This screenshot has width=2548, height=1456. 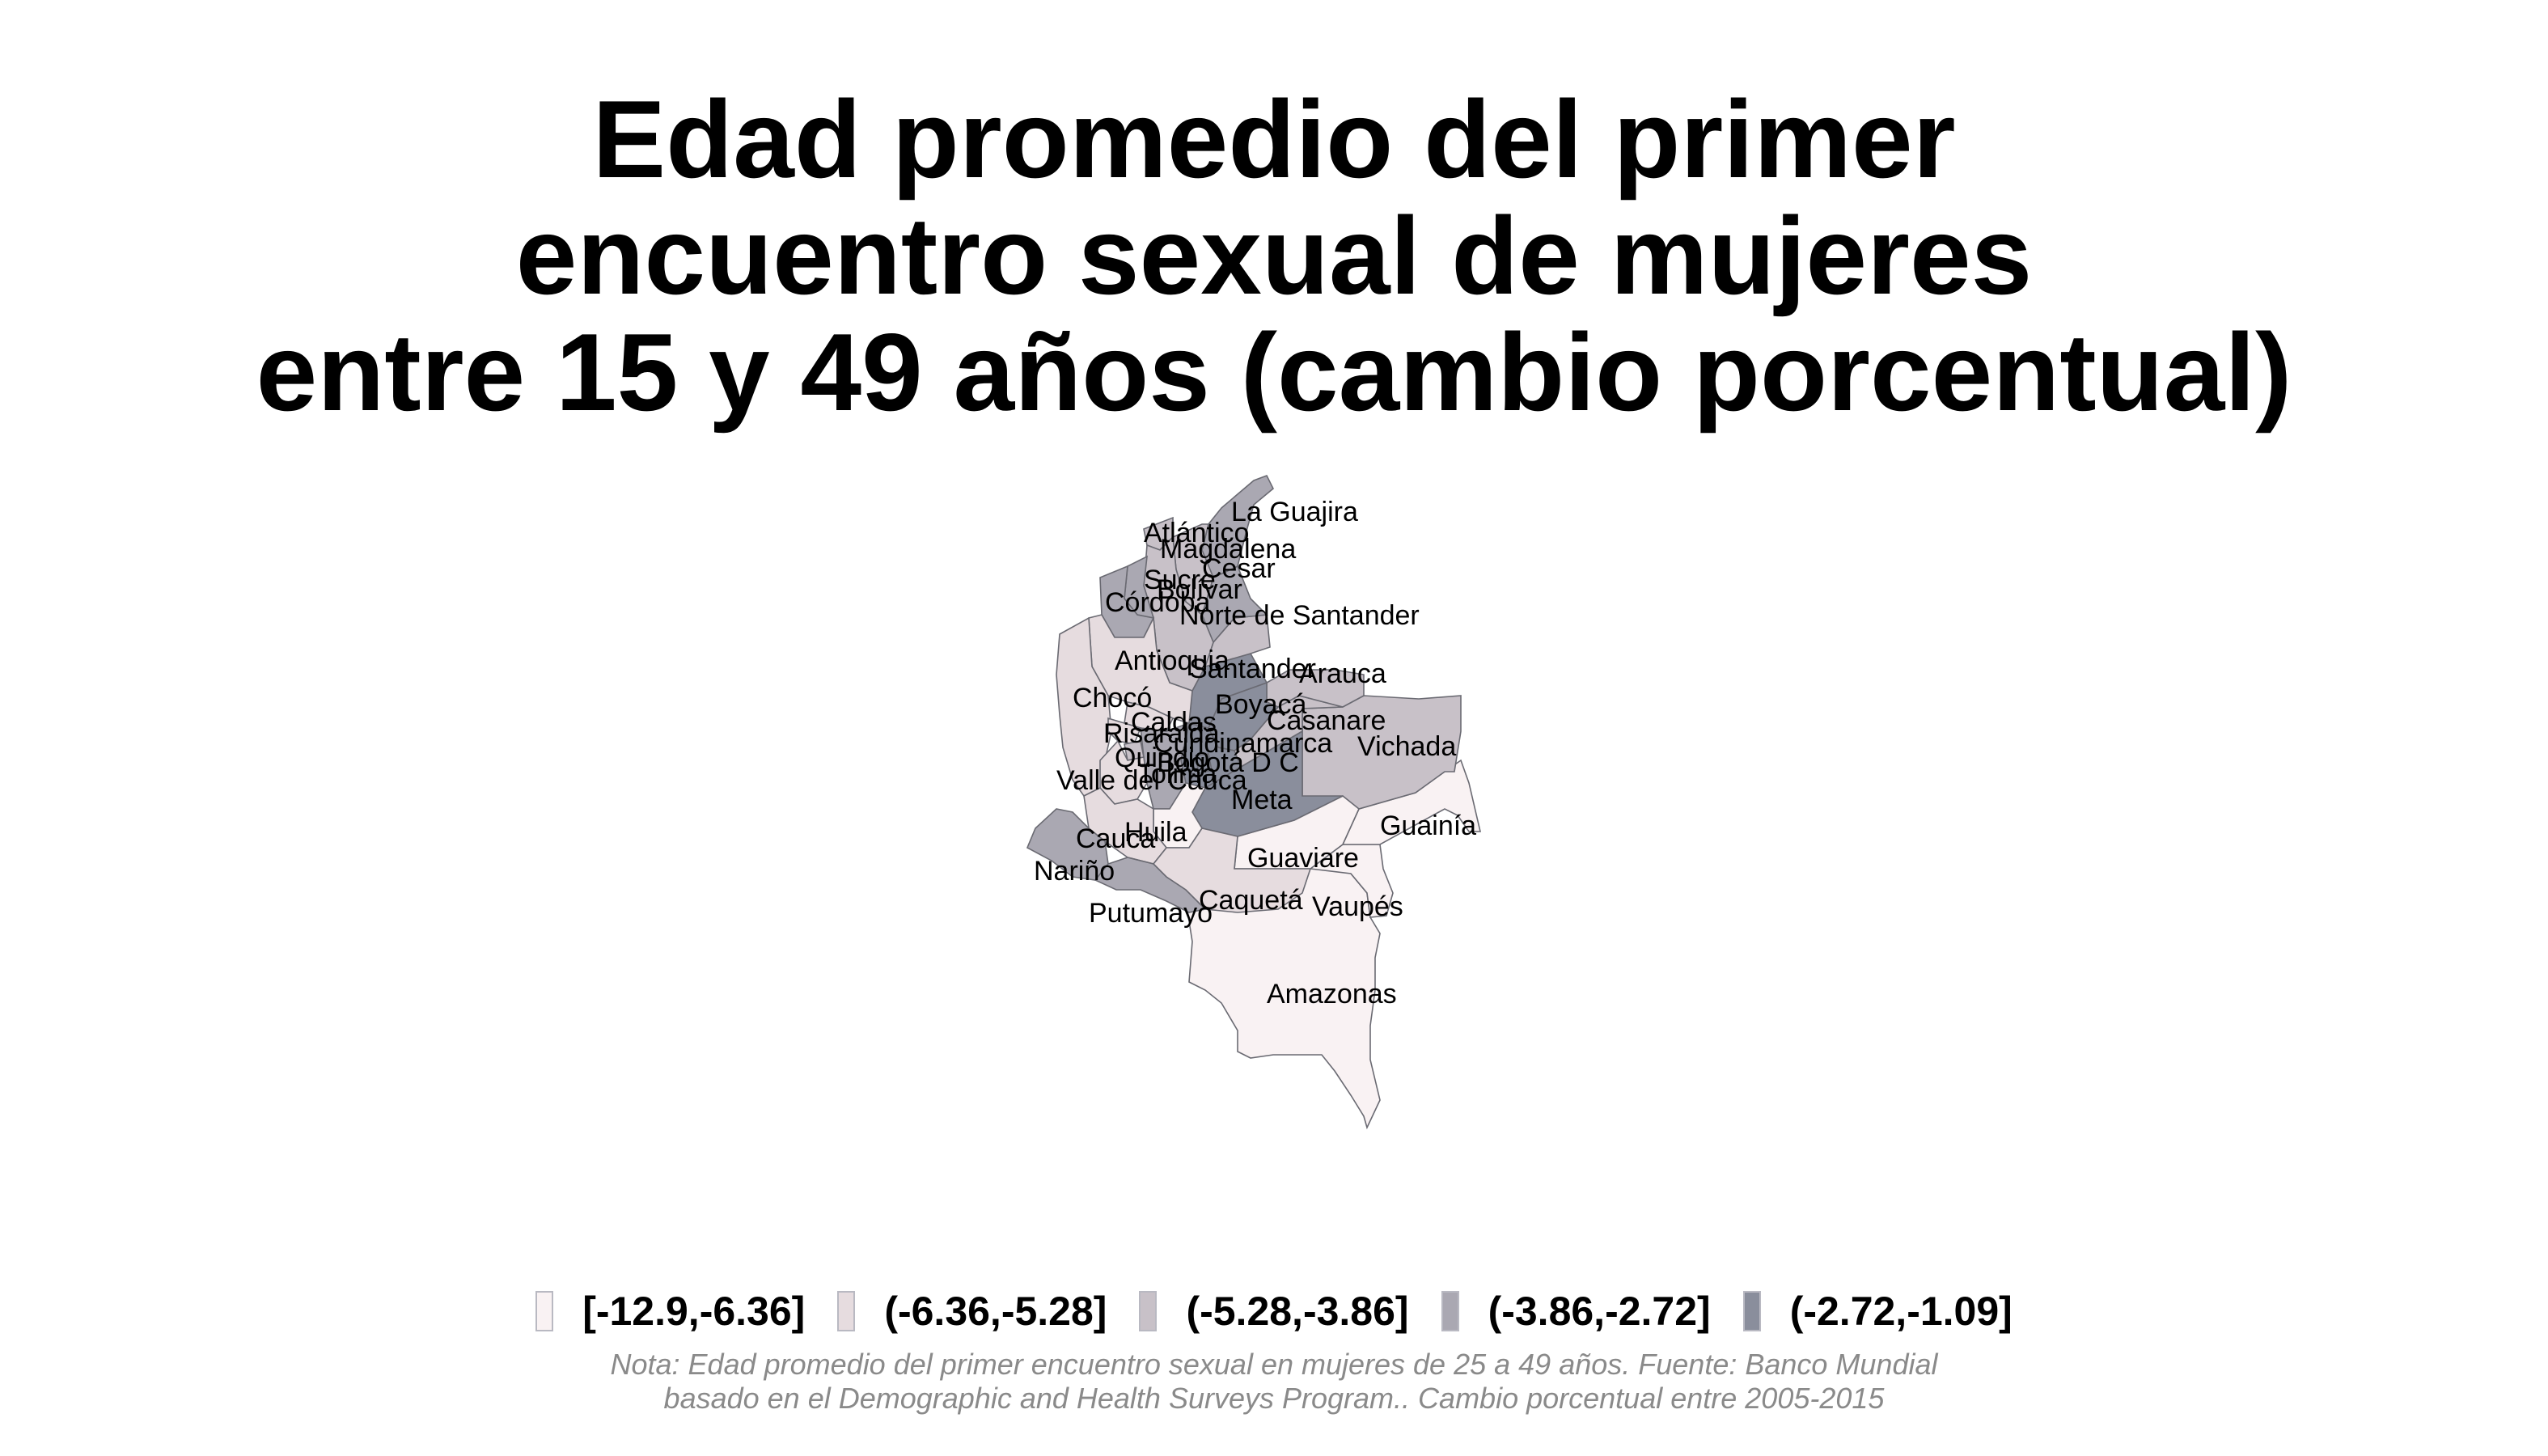 What do you see at coordinates (1180, 580) in the screenshot?
I see `map-label-sucre: Sucre` at bounding box center [1180, 580].